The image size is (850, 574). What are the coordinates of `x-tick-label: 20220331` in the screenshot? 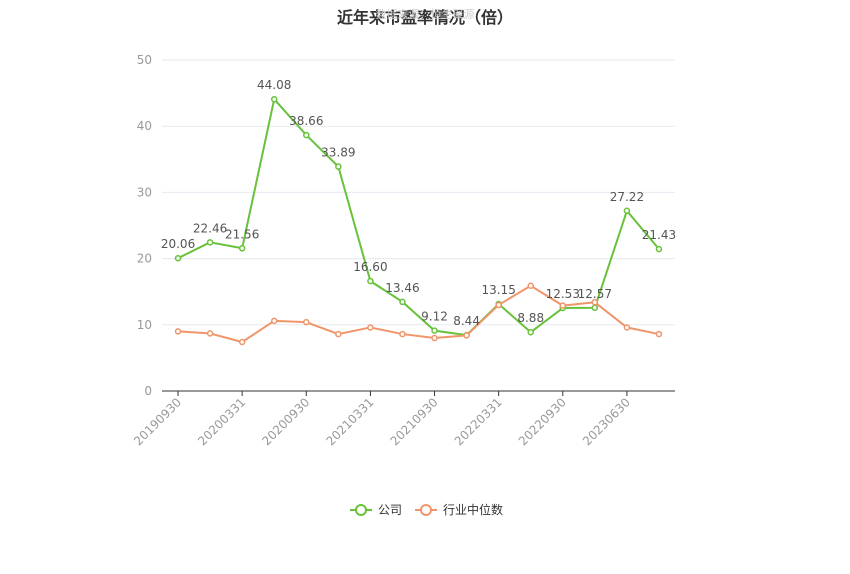 It's located at (478, 421).